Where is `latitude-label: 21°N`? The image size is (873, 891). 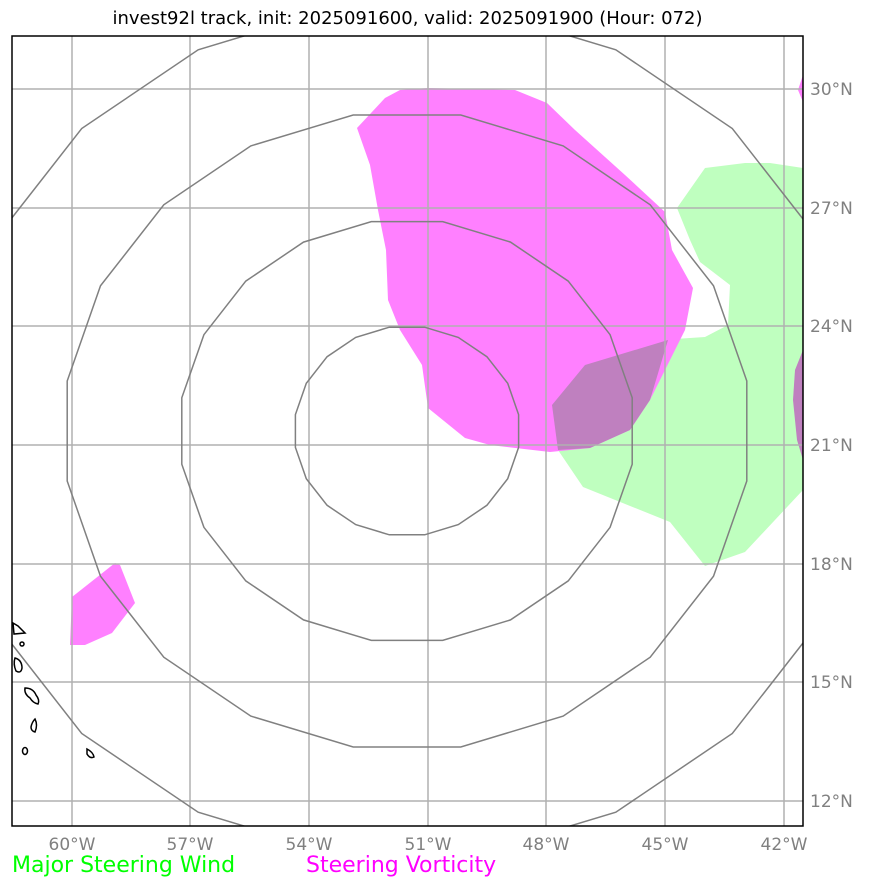 latitude-label: 21°N is located at coordinates (831, 446).